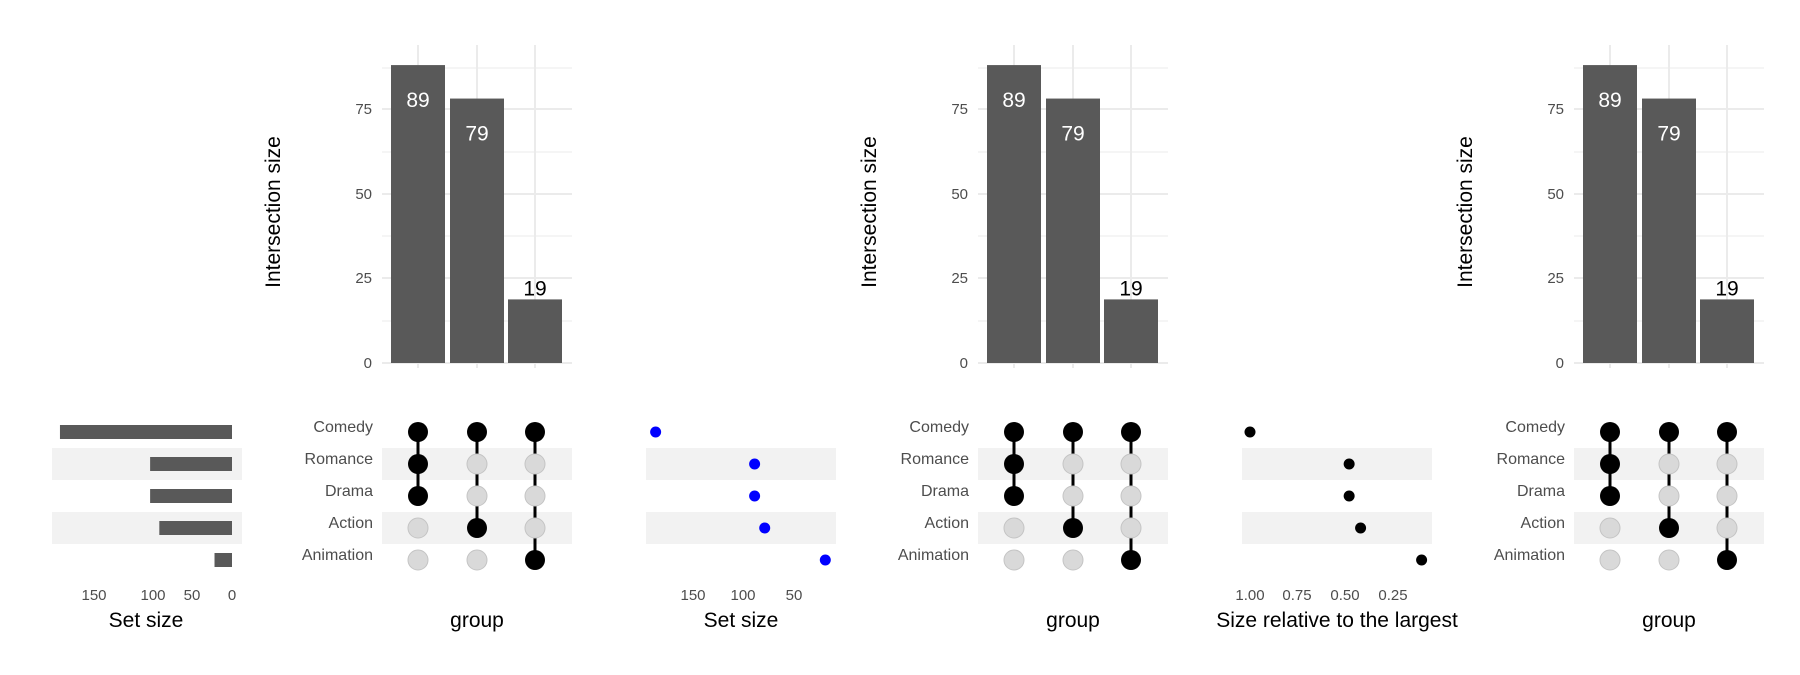 The image size is (1800, 675). Describe the element at coordinates (1337, 620) in the screenshot. I see `x-axis-title: Size relative to the largest` at that location.